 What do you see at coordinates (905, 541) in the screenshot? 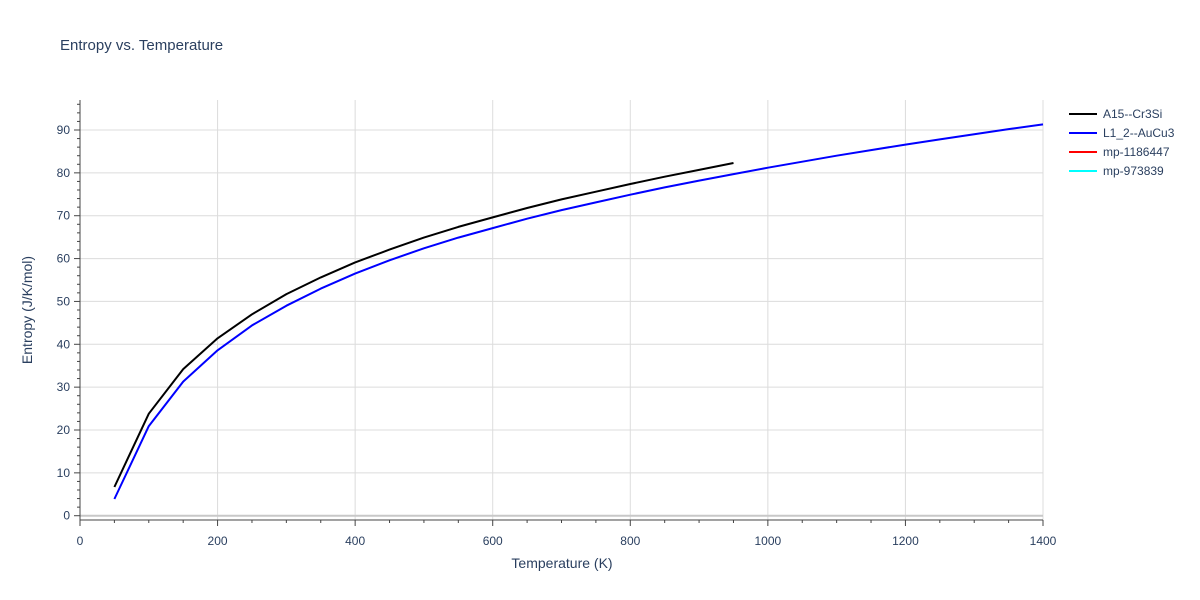
I see `x-tick-label: 1200` at bounding box center [905, 541].